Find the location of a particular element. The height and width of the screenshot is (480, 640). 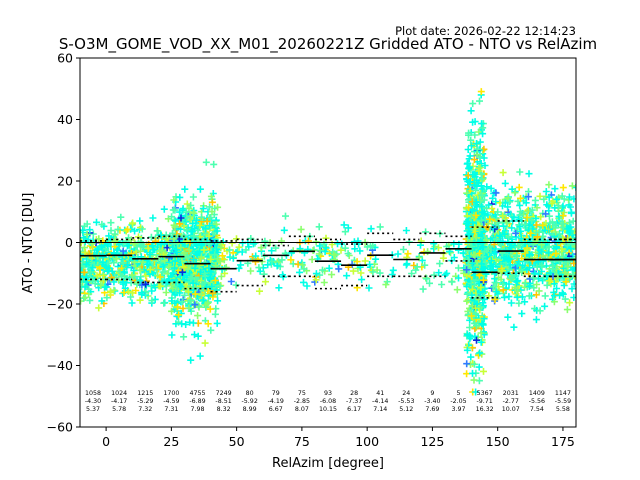

bin-stat-label: 1058 is located at coordinates (93, 393).